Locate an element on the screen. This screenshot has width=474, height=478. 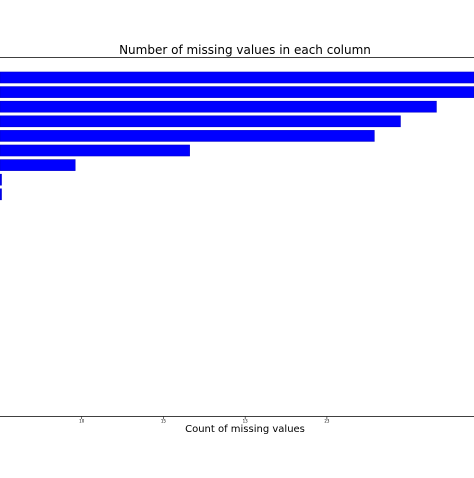
x-axis-ticks: 10 15 13 23 is located at coordinates (204, 420).